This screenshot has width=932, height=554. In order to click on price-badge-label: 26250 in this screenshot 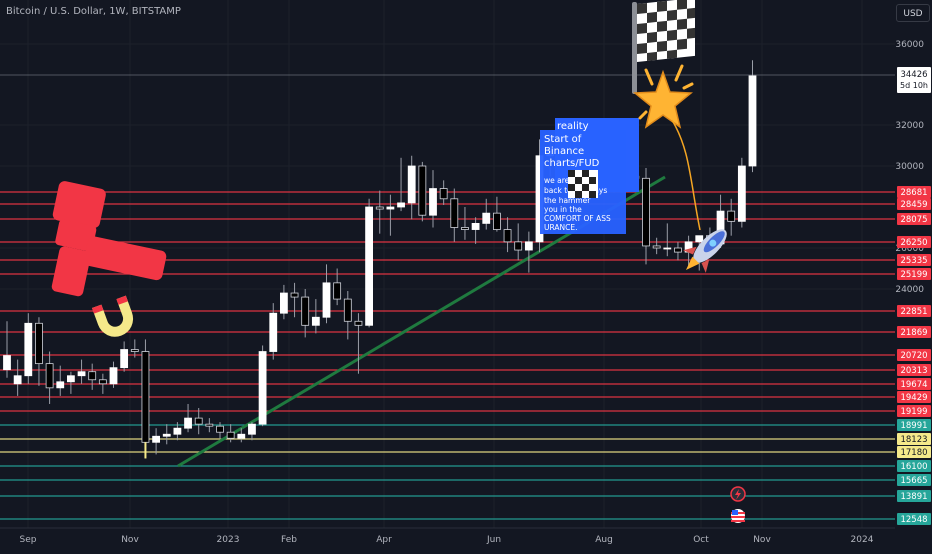, I will do `click(913, 243)`.